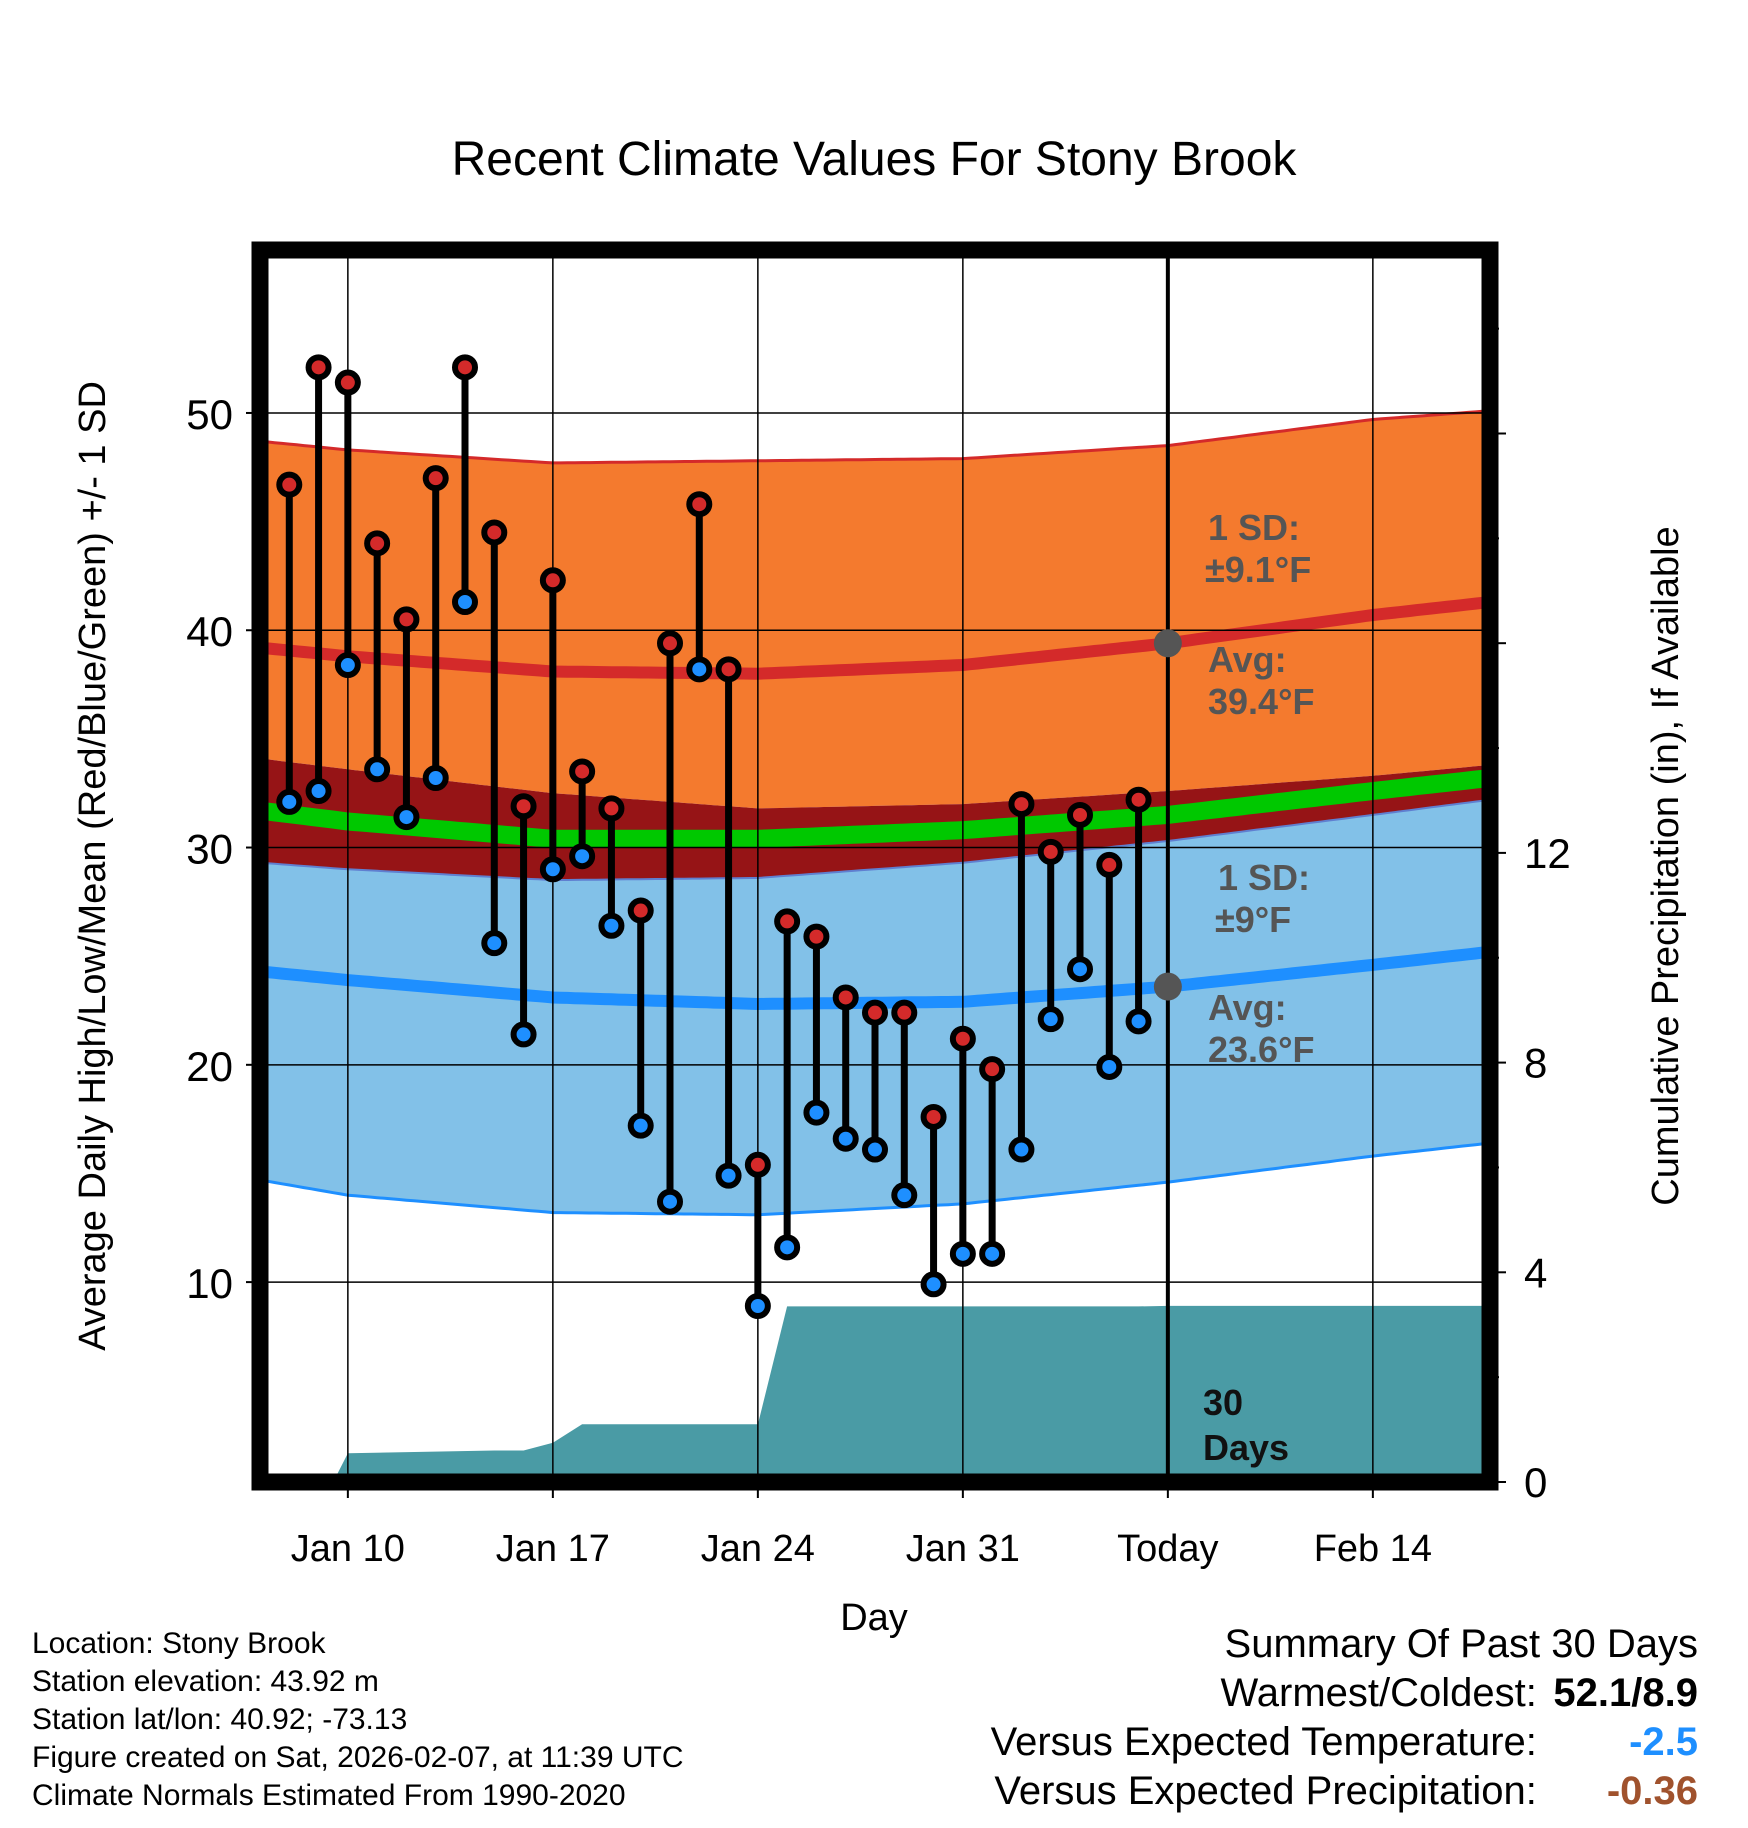  What do you see at coordinates (1167, 643) in the screenshot?
I see `high-avg-dot` at bounding box center [1167, 643].